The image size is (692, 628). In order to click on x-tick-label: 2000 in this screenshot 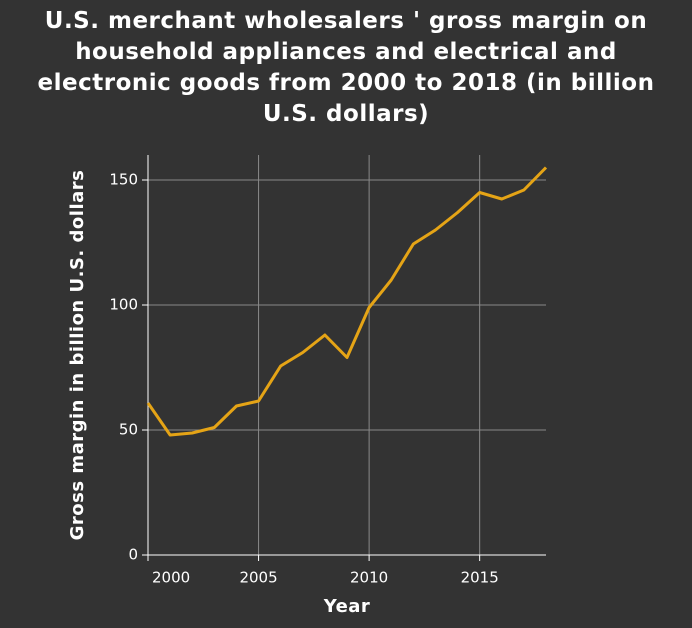, I will do `click(171, 578)`.